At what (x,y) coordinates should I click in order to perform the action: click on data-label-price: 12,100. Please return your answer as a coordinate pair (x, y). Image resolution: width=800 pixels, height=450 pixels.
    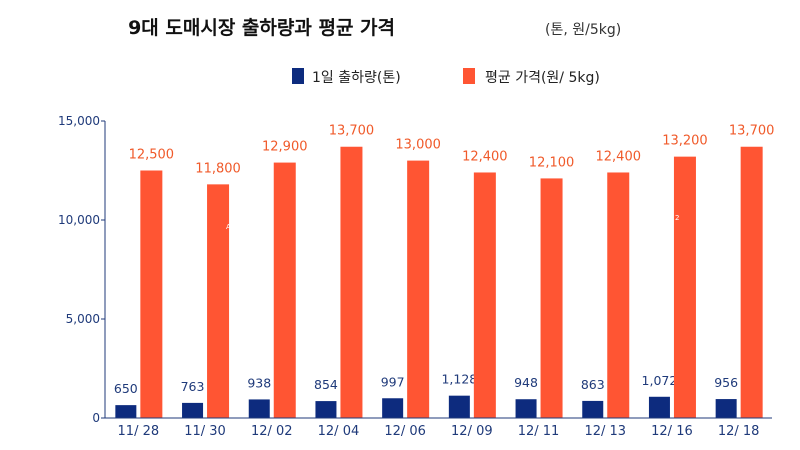
    Looking at the image, I should click on (552, 162).